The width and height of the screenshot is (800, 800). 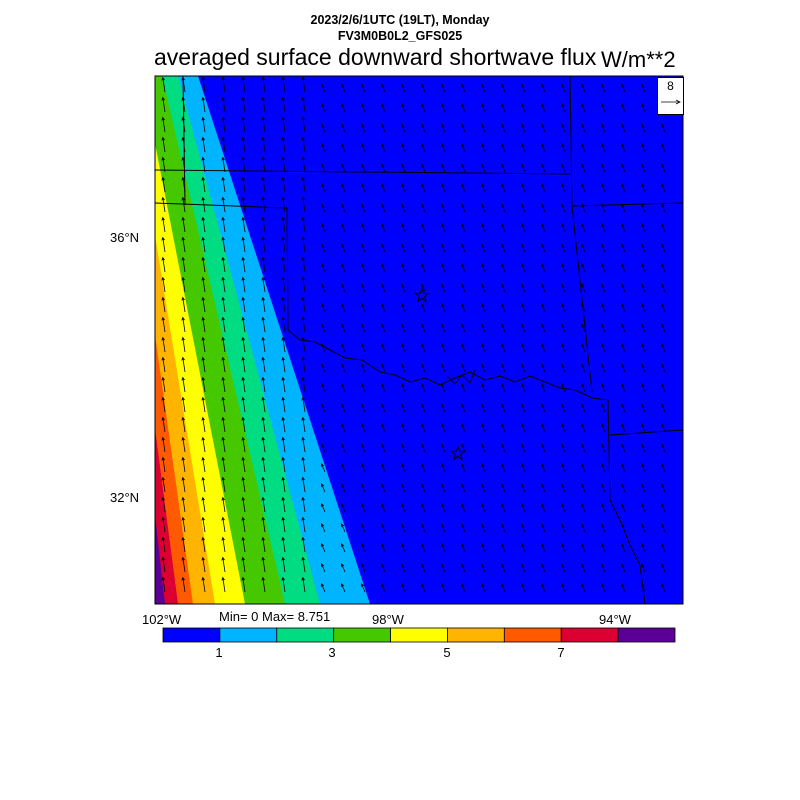 What do you see at coordinates (646, 432) in the screenshot?
I see `arkansas-louisiana-border` at bounding box center [646, 432].